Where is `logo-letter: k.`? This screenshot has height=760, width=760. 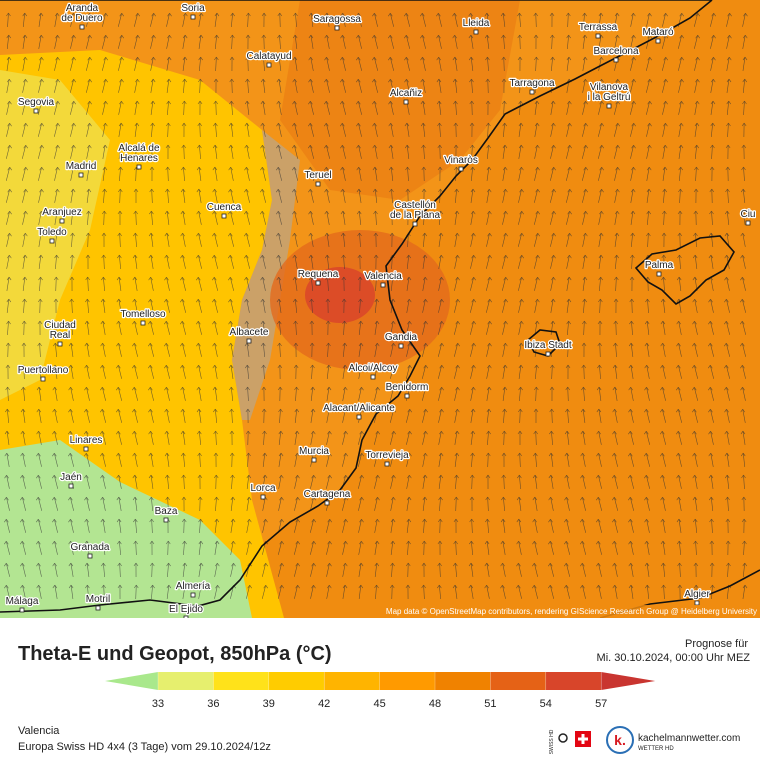 logo-letter: k. is located at coordinates (620, 740).